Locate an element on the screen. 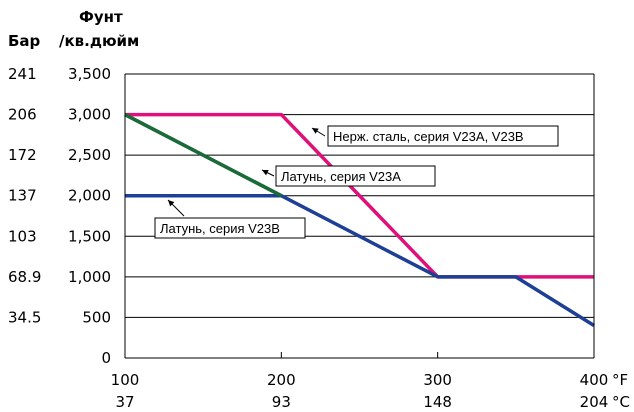 The width and height of the screenshot is (634, 412). y-tick-label: 2,500 is located at coordinates (89, 155).